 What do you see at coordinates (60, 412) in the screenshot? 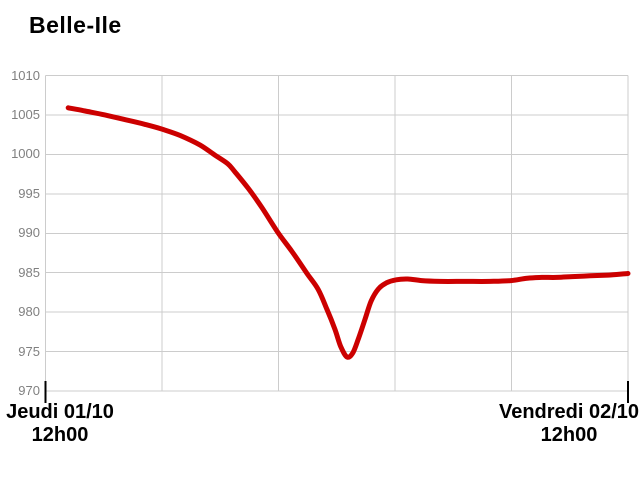
I see `x-axis-label-start-date: Jeudi 01/10` at bounding box center [60, 412].